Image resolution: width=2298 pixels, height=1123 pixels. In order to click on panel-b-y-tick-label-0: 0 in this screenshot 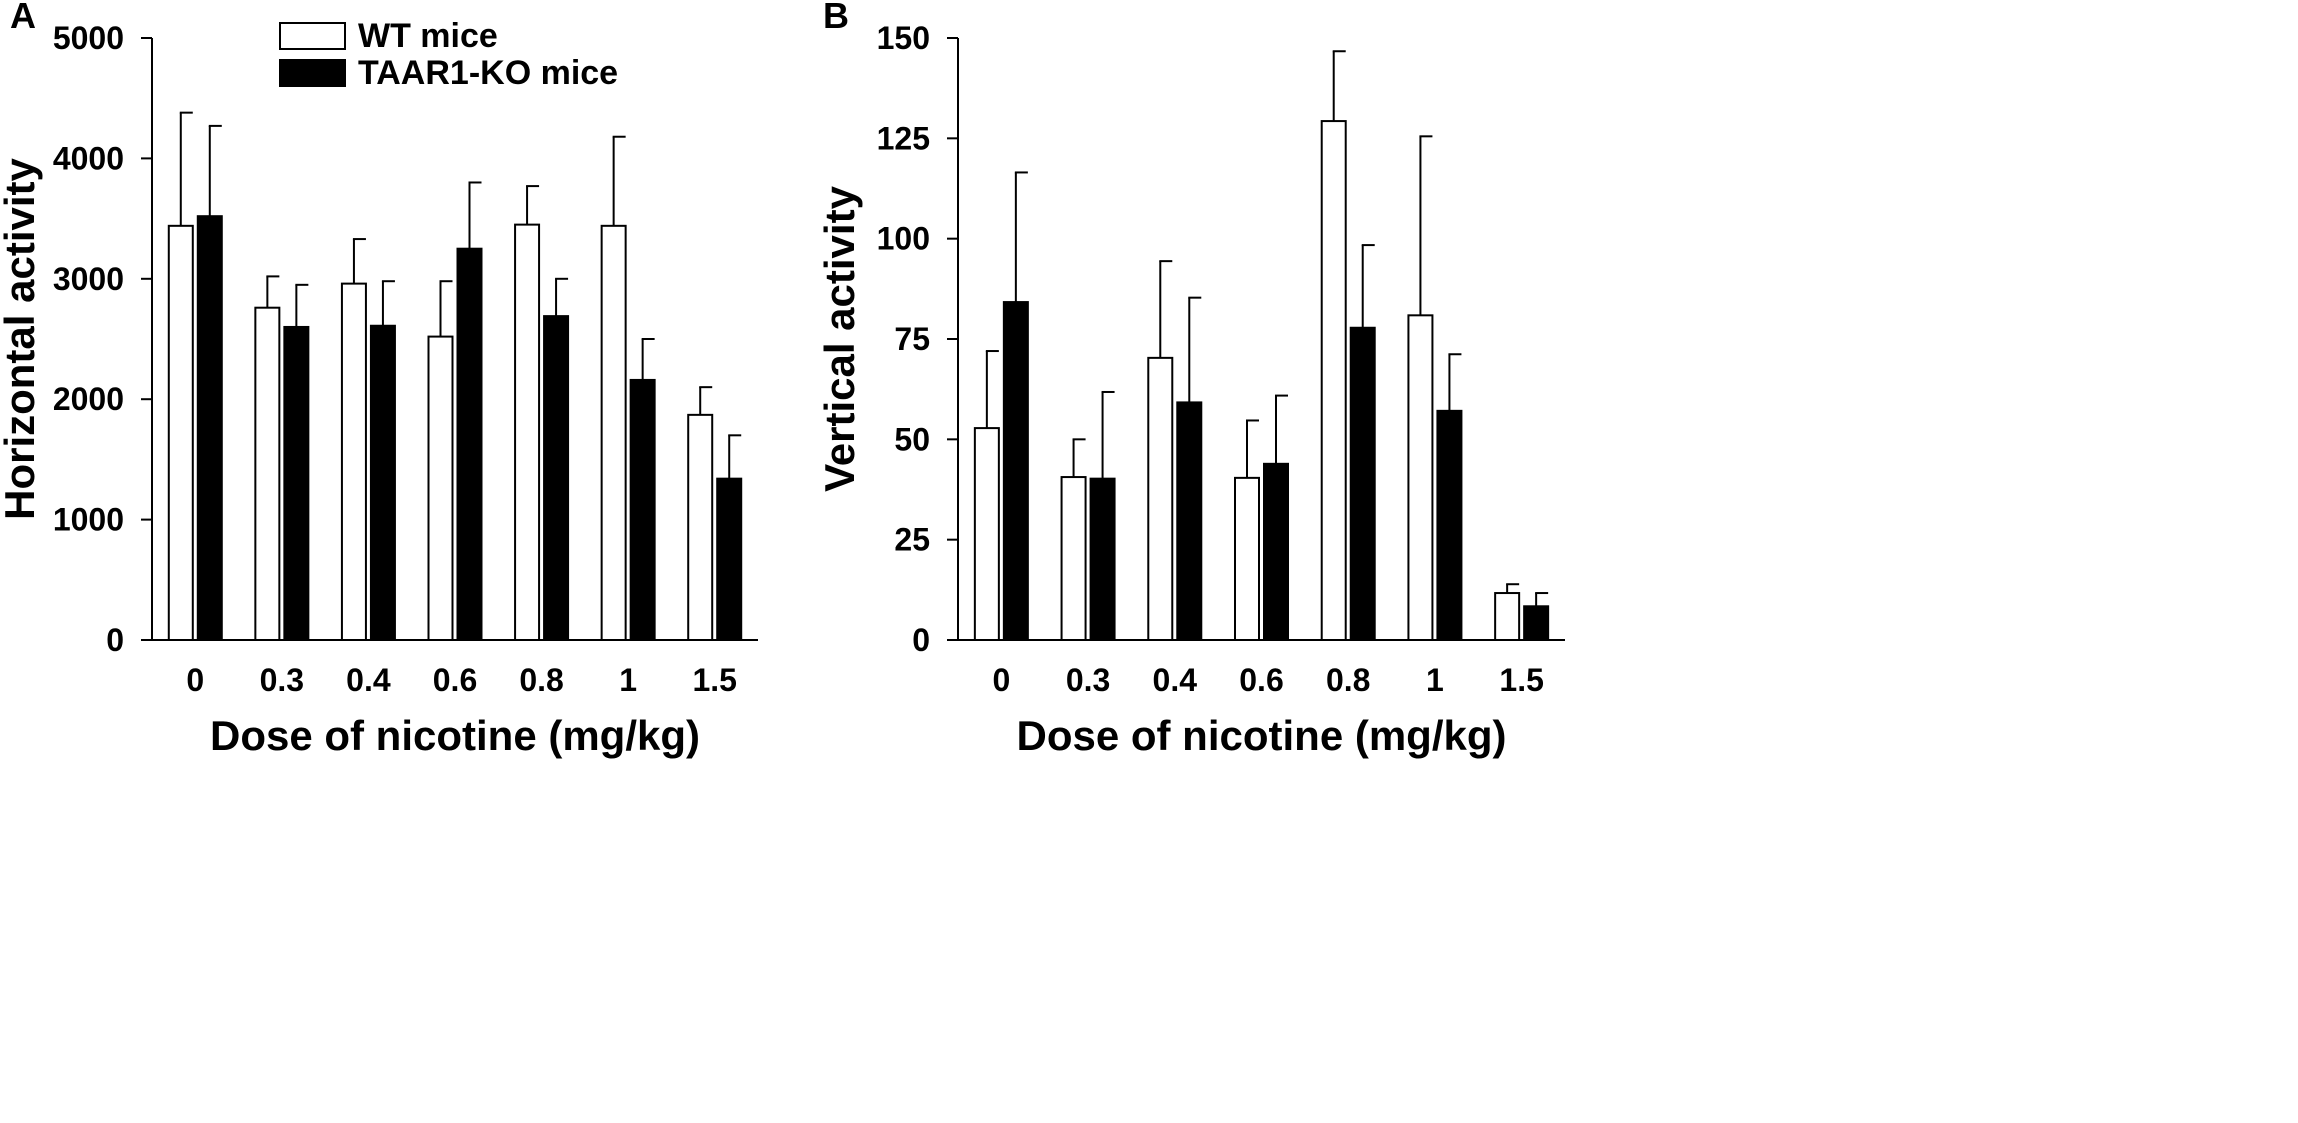, I will do `click(921, 640)`.